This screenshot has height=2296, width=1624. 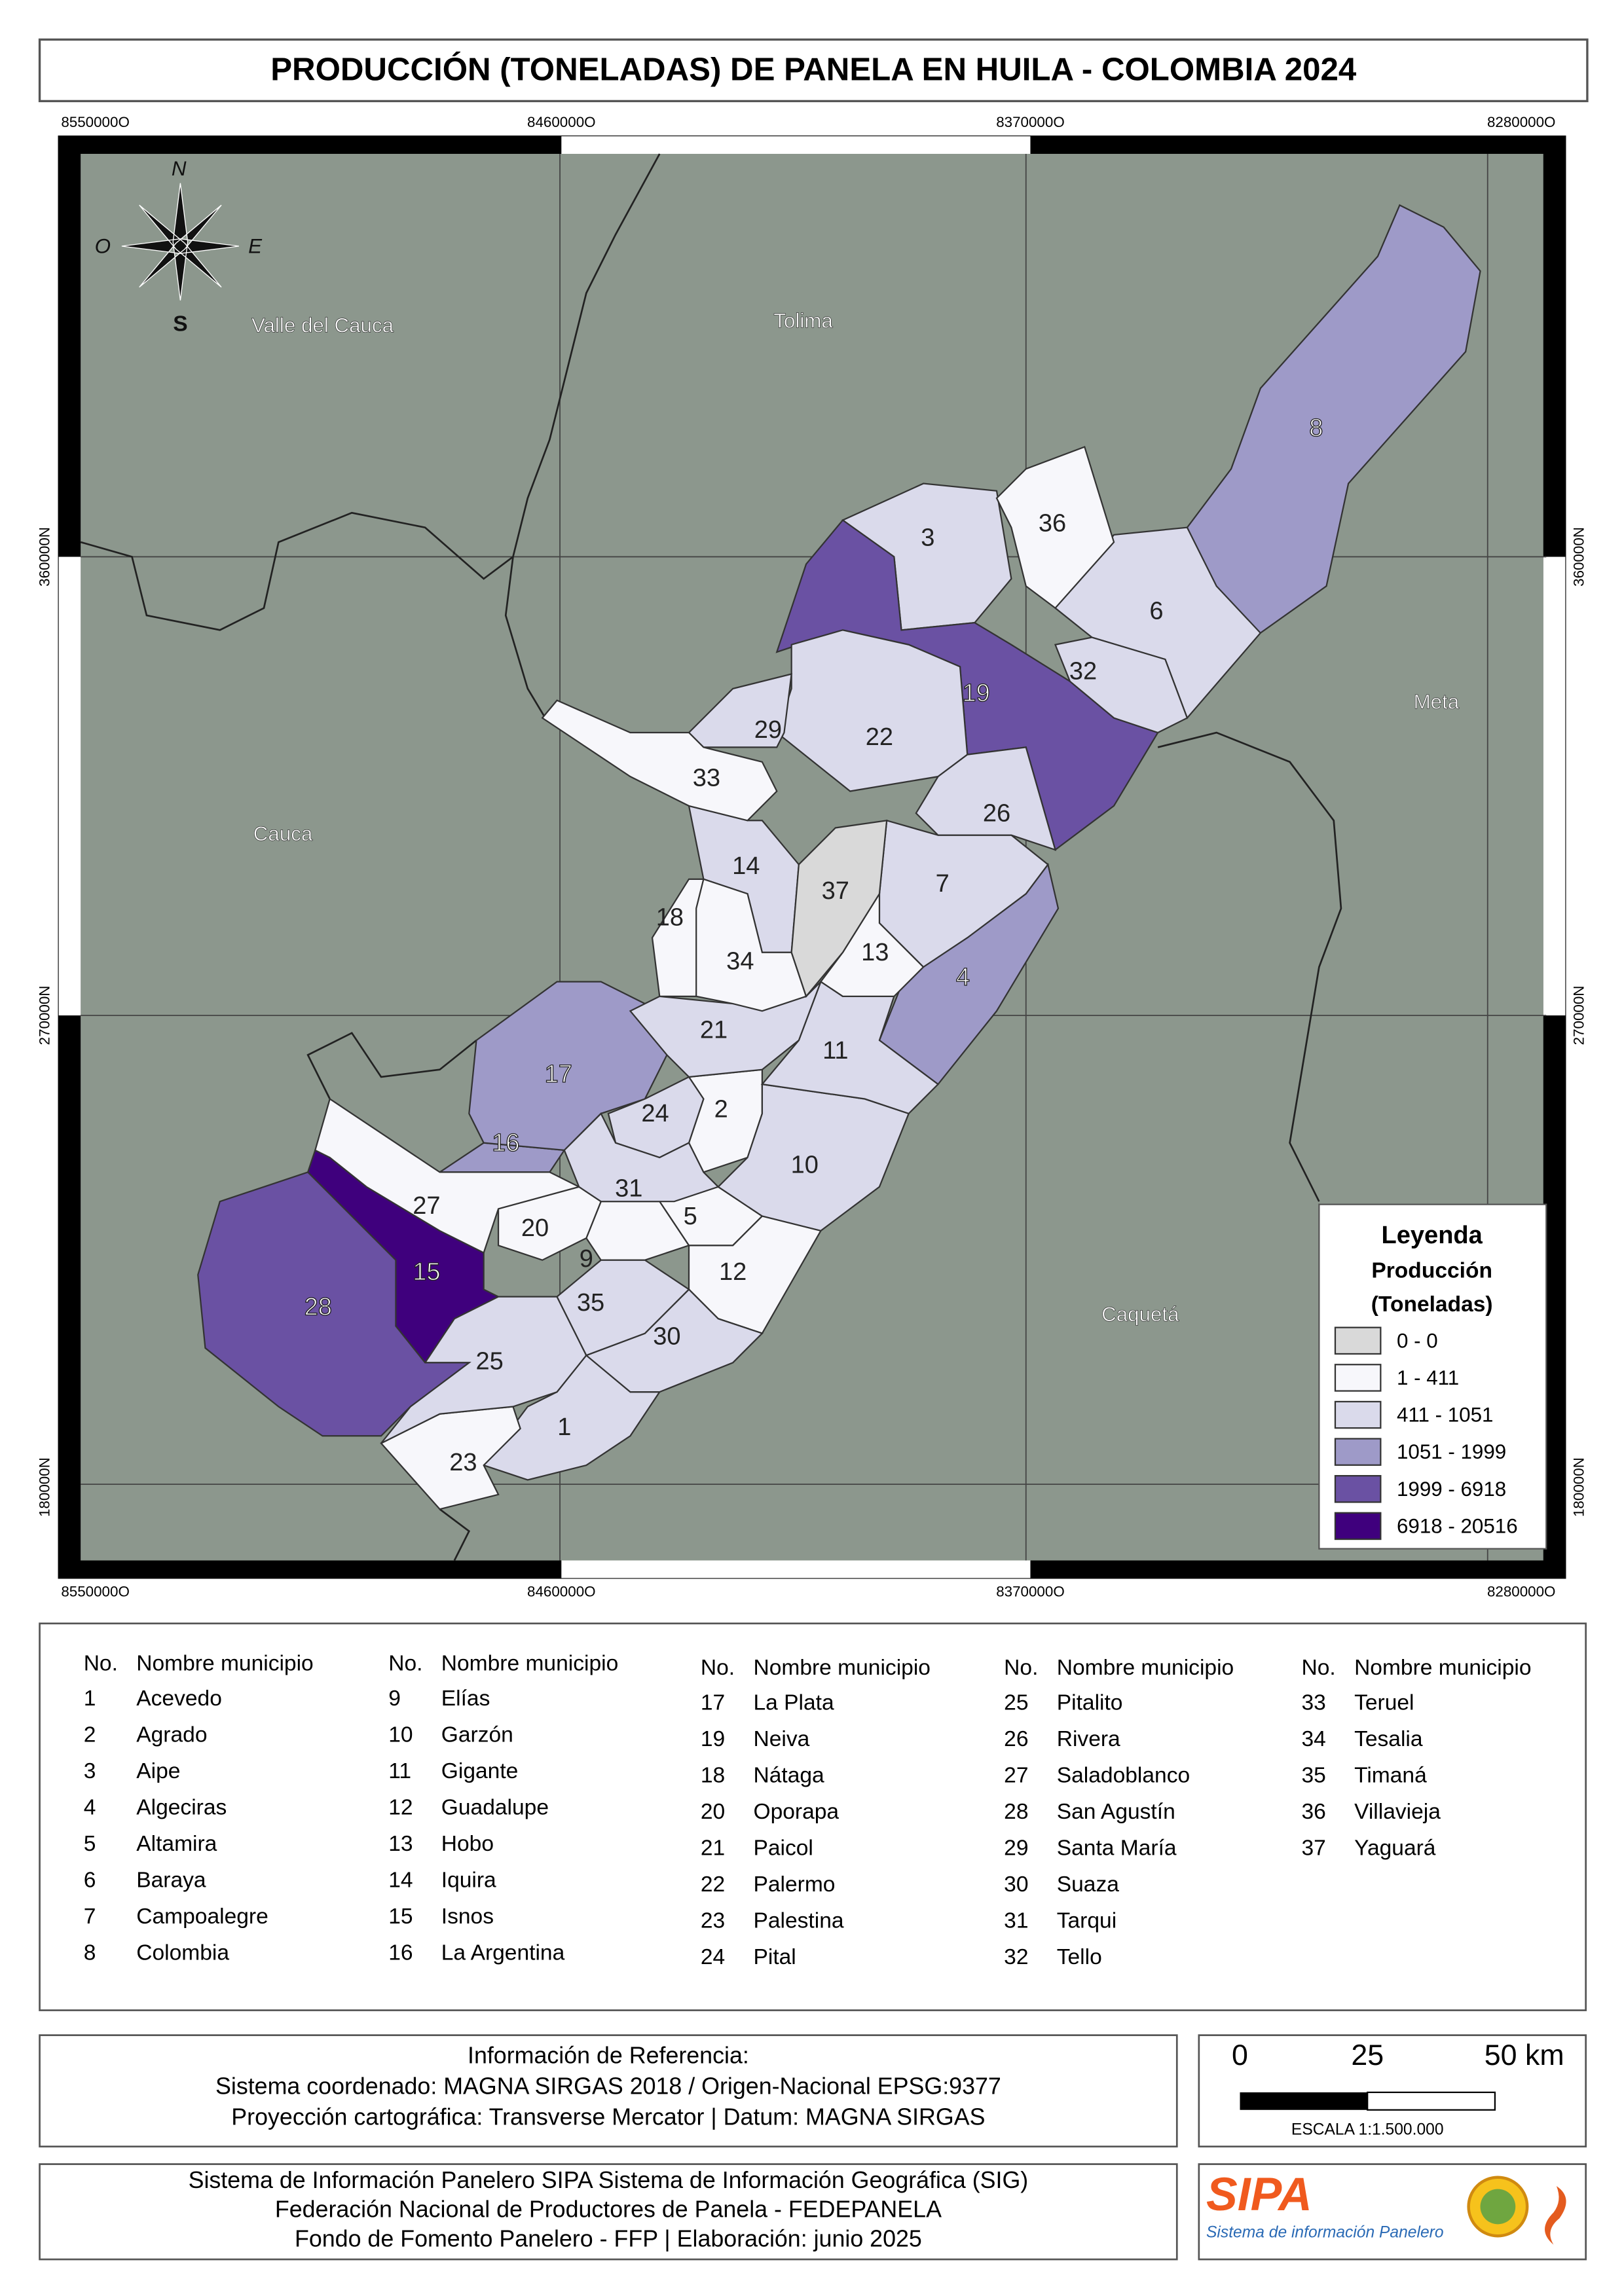 I want to click on table-number: 23, so click(x=713, y=1921).